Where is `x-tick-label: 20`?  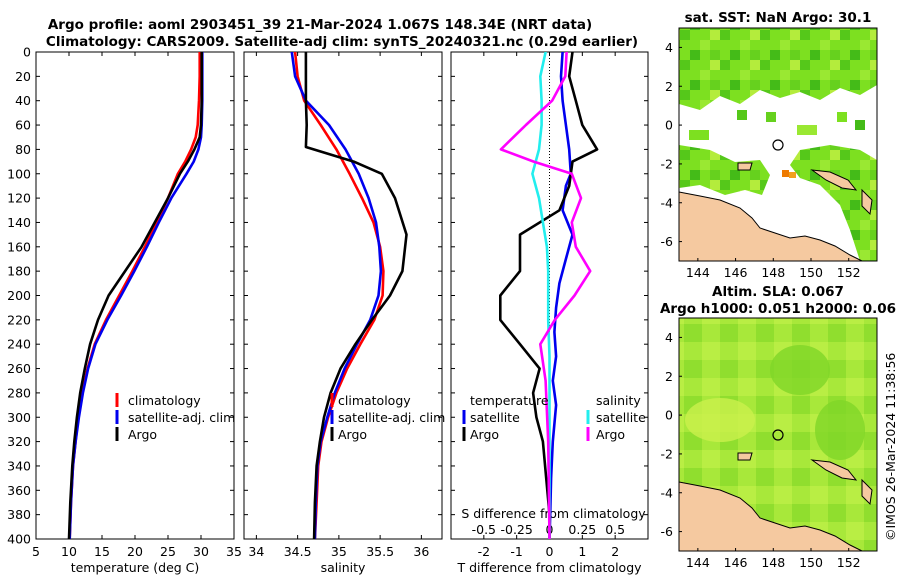
x-tick-label: 20 is located at coordinates (135, 551).